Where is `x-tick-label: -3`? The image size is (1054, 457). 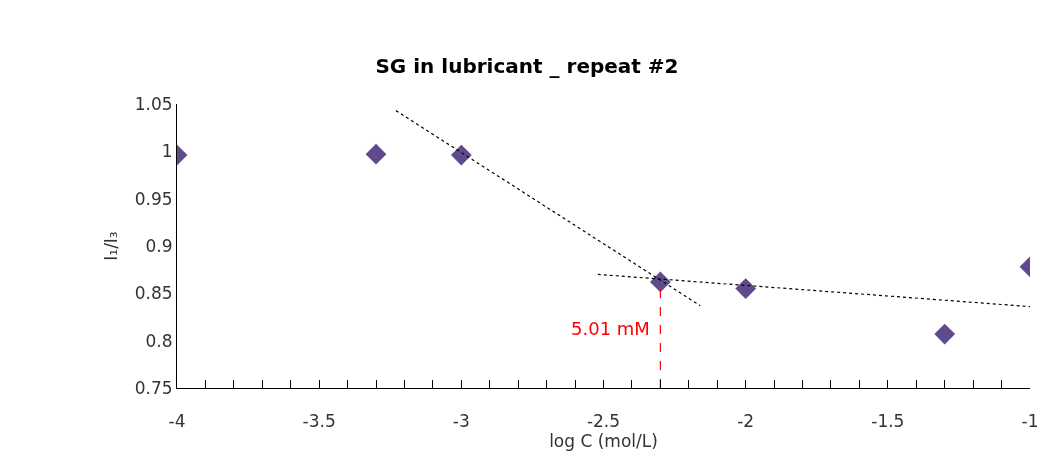
x-tick-label: -3 is located at coordinates (461, 421).